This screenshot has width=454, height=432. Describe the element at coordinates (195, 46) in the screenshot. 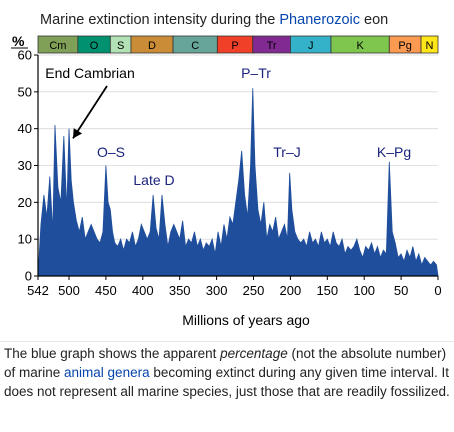

I see `period-label-c: C` at that location.